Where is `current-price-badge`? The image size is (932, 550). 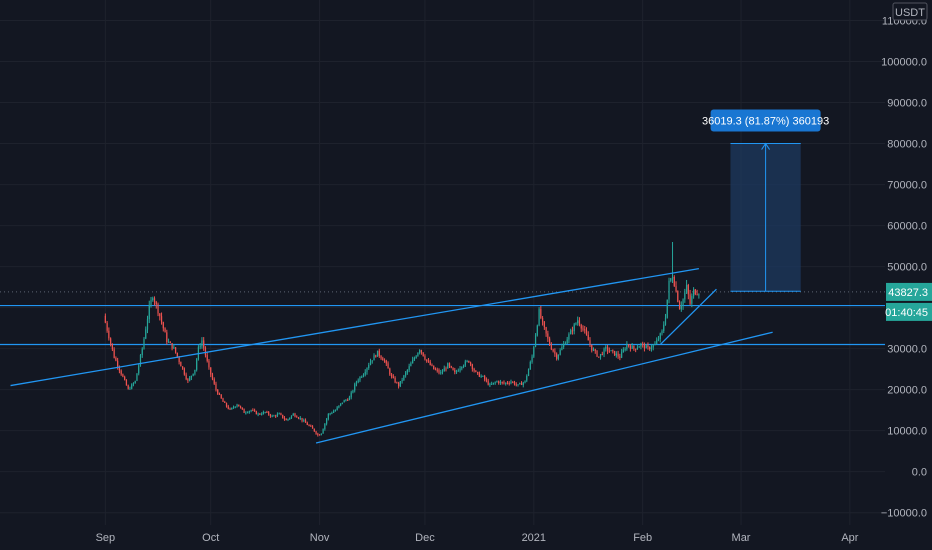
current-price-badge is located at coordinates (909, 291).